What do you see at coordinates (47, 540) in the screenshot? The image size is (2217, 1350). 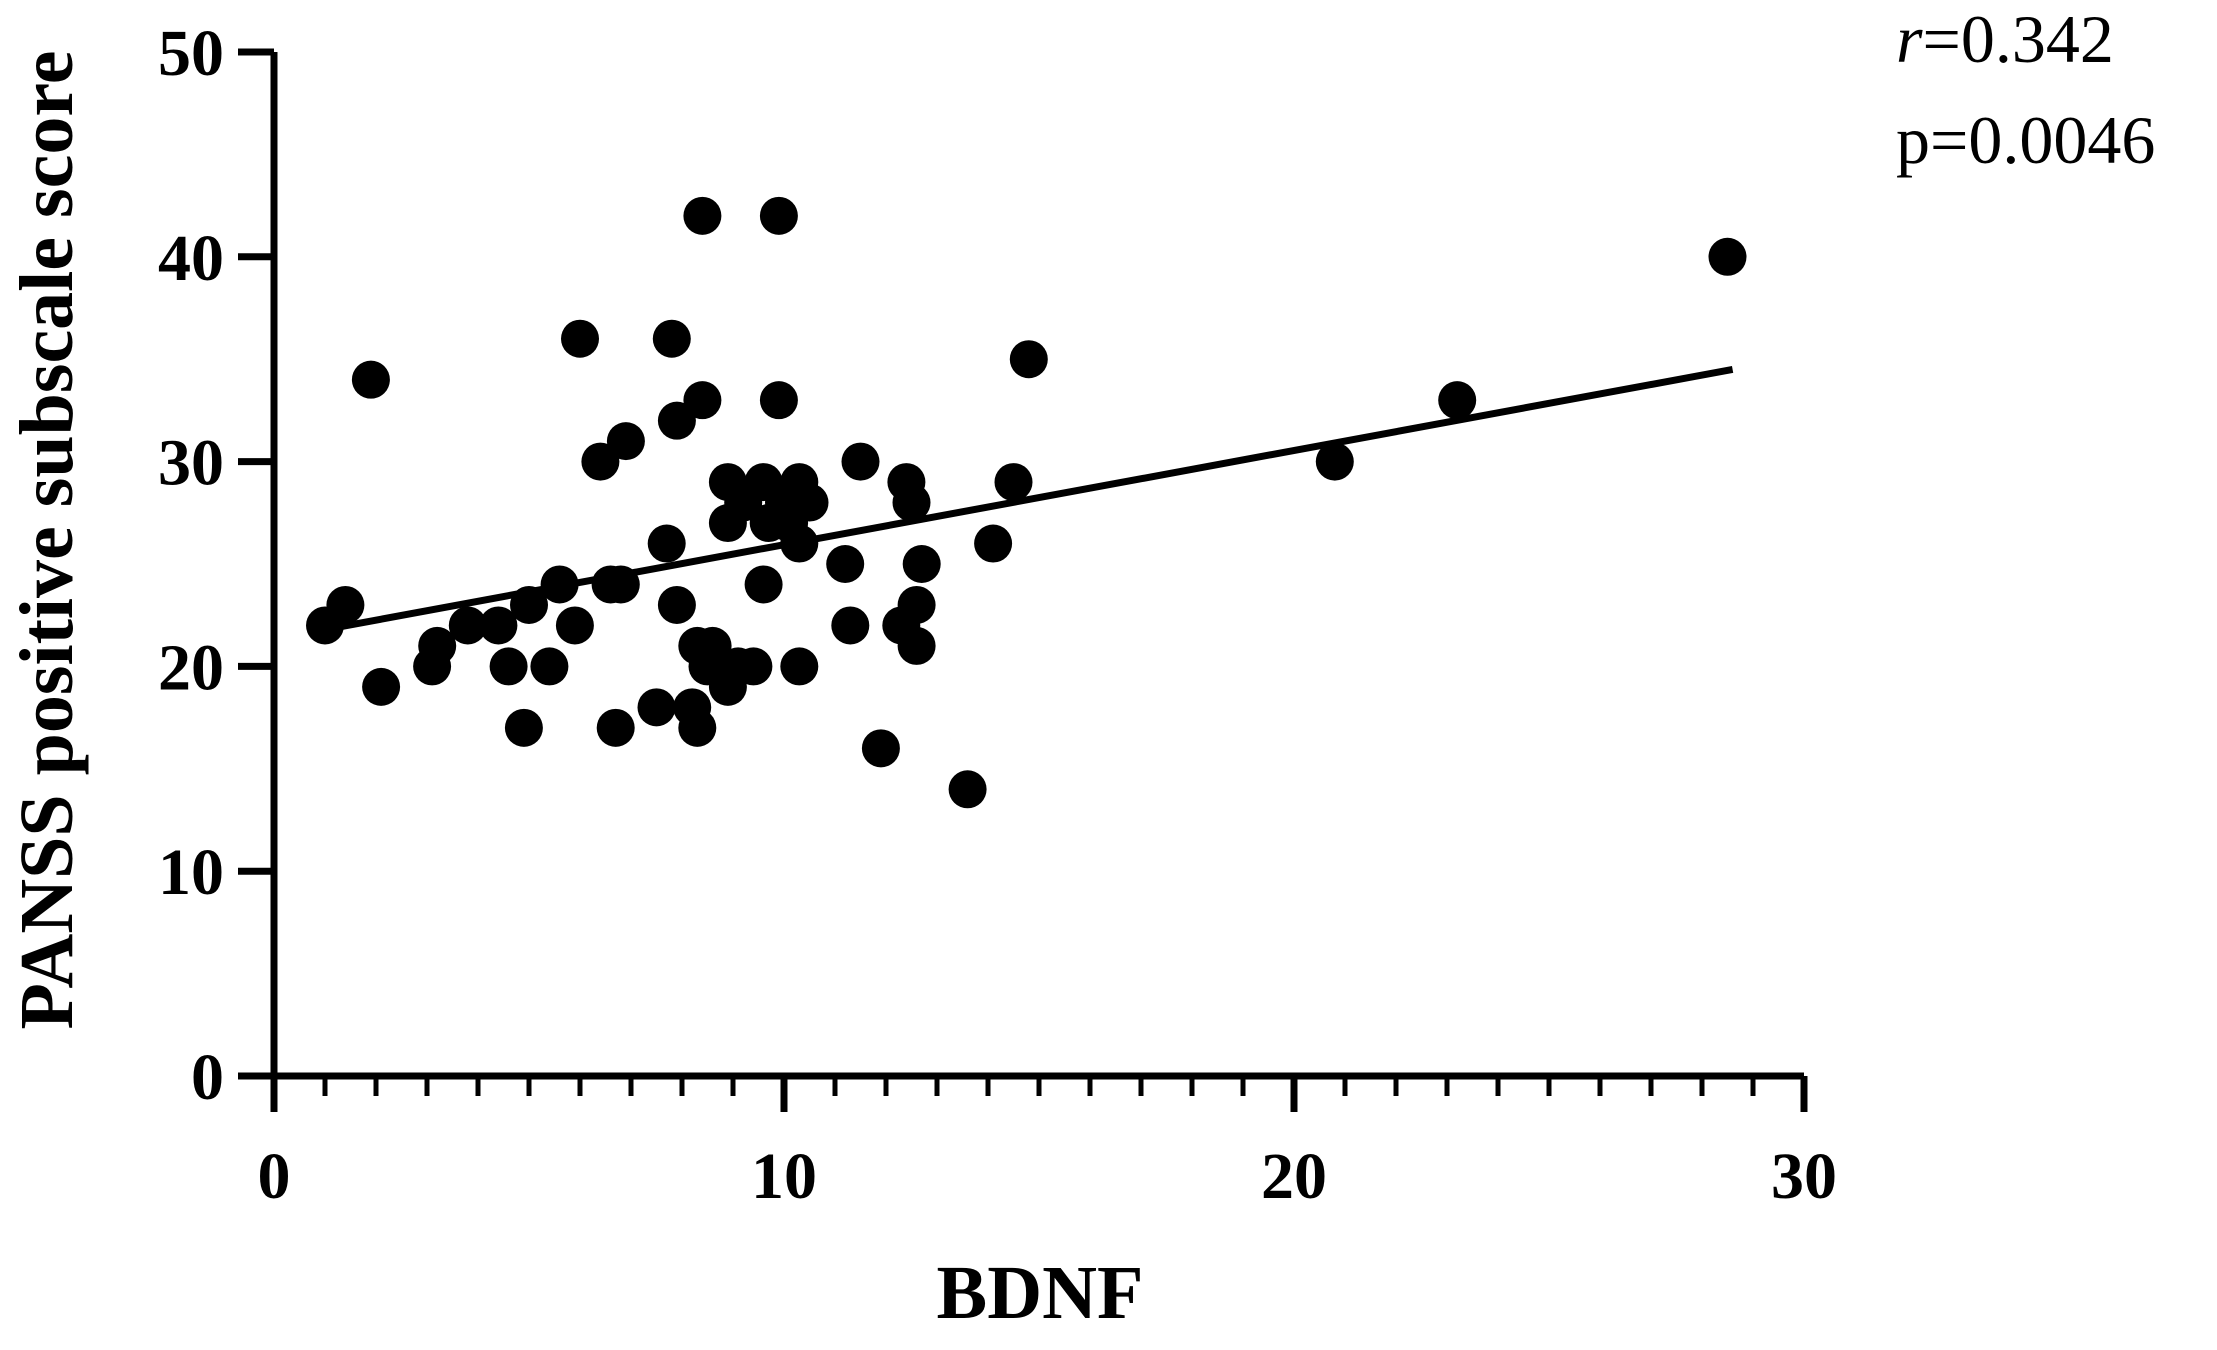 I see `y-axis-title: PANSS positive subscale score` at bounding box center [47, 540].